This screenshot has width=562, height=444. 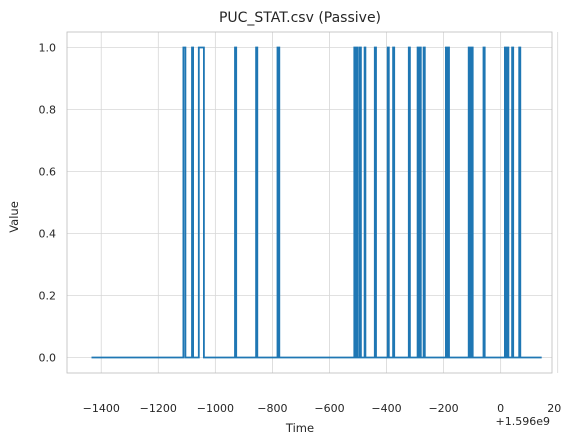 I want to click on y-tick-label: 0.8, so click(x=48, y=110).